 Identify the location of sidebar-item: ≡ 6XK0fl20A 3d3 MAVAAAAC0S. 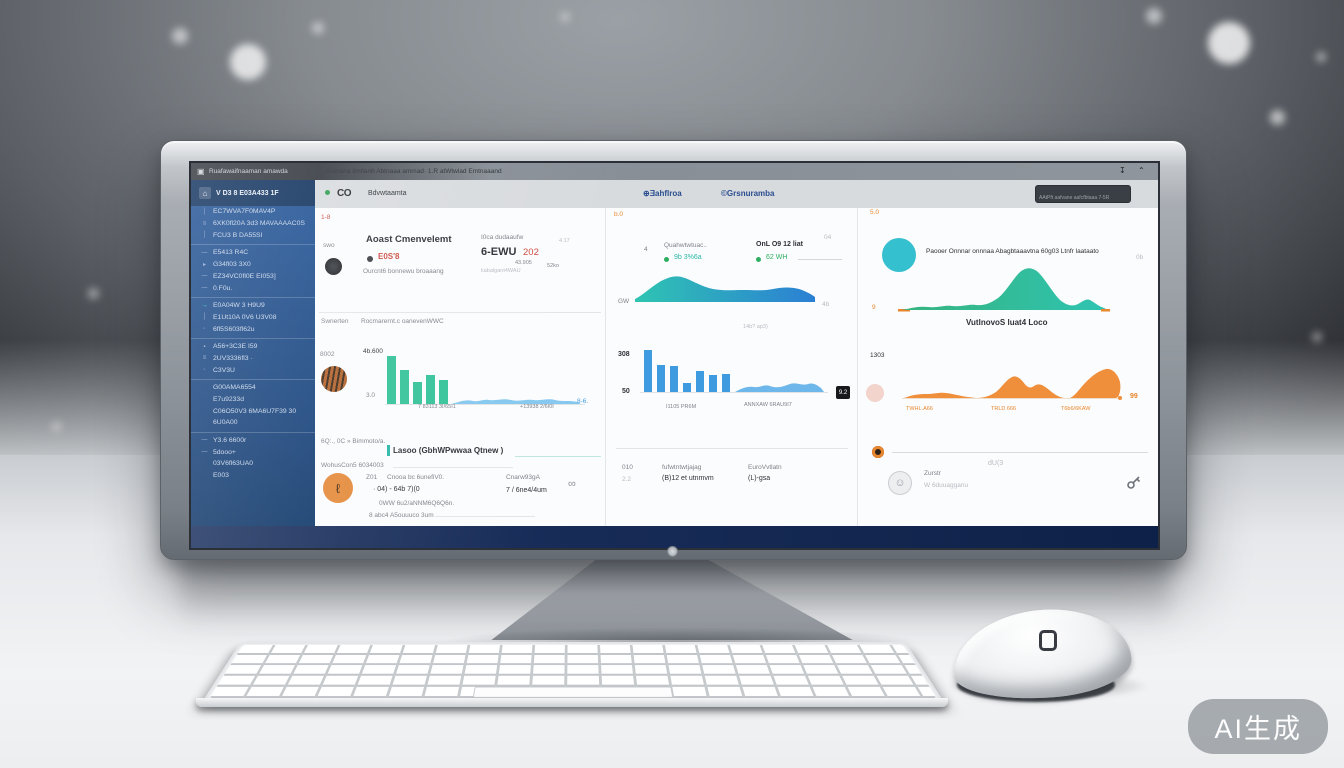
(253, 224).